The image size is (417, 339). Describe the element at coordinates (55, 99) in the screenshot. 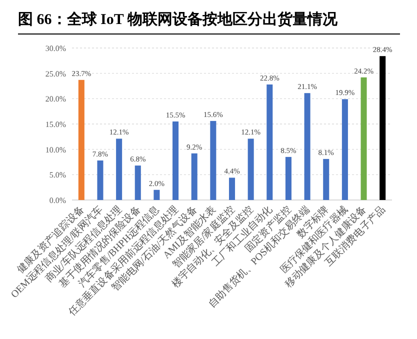

I see `y-tick-label: 20.0%` at that location.